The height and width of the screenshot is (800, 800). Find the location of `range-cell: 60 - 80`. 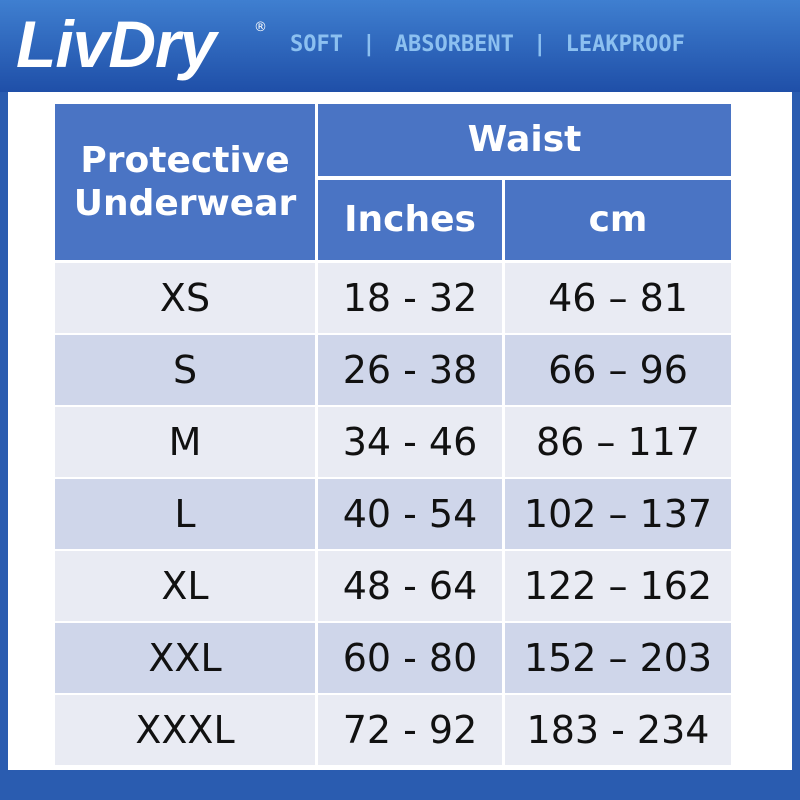

range-cell: 60 - 80 is located at coordinates (410, 658).